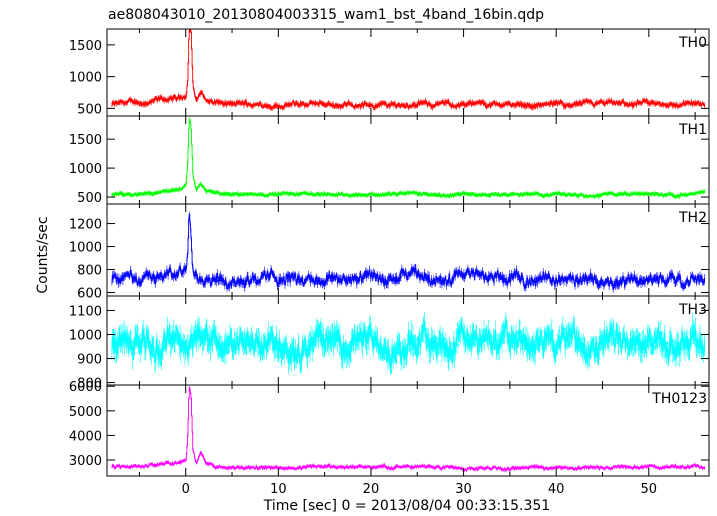 The image size is (717, 516). I want to click on x-tick-label: 30, so click(463, 489).